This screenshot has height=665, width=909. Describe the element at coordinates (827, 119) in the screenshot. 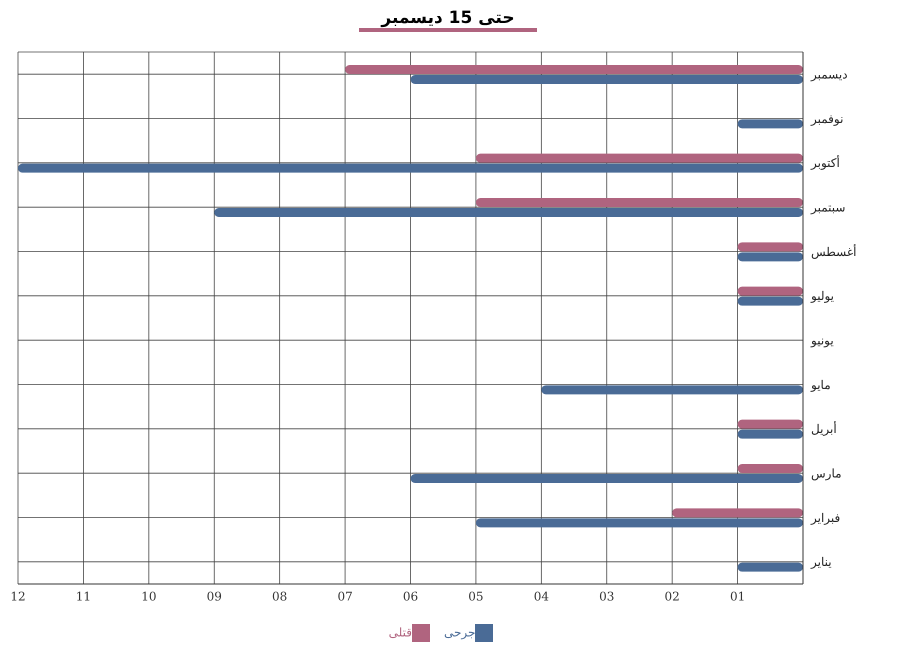

I see `y-tick-label: نوفمبر` at that location.